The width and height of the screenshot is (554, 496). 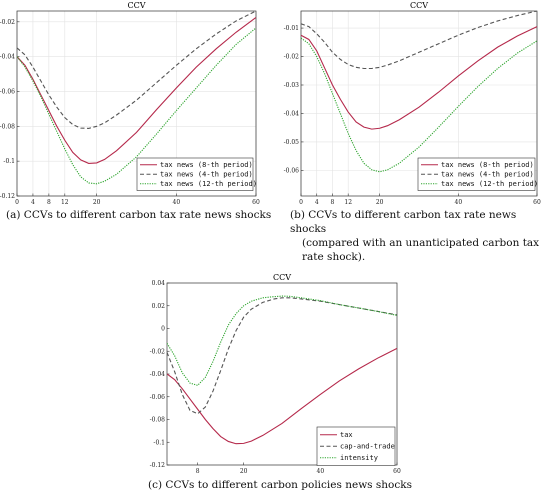 I want to click on caption-b-line-3: rate shock)., so click(x=334, y=257).